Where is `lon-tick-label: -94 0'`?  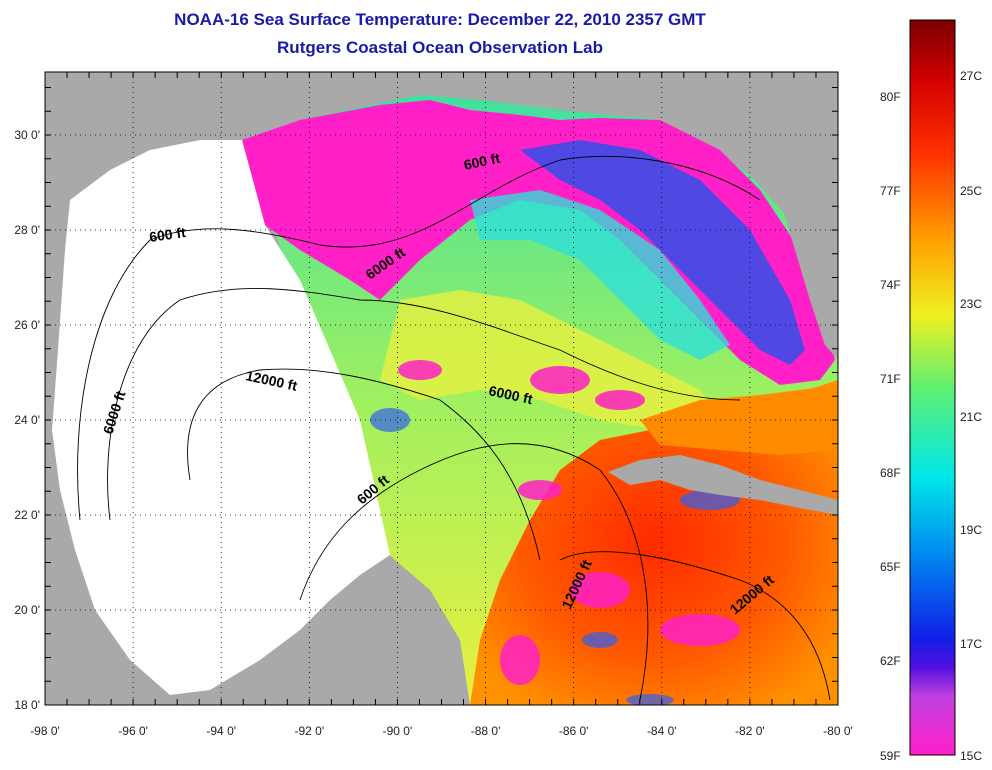
lon-tick-label: -94 0' is located at coordinates (221, 731).